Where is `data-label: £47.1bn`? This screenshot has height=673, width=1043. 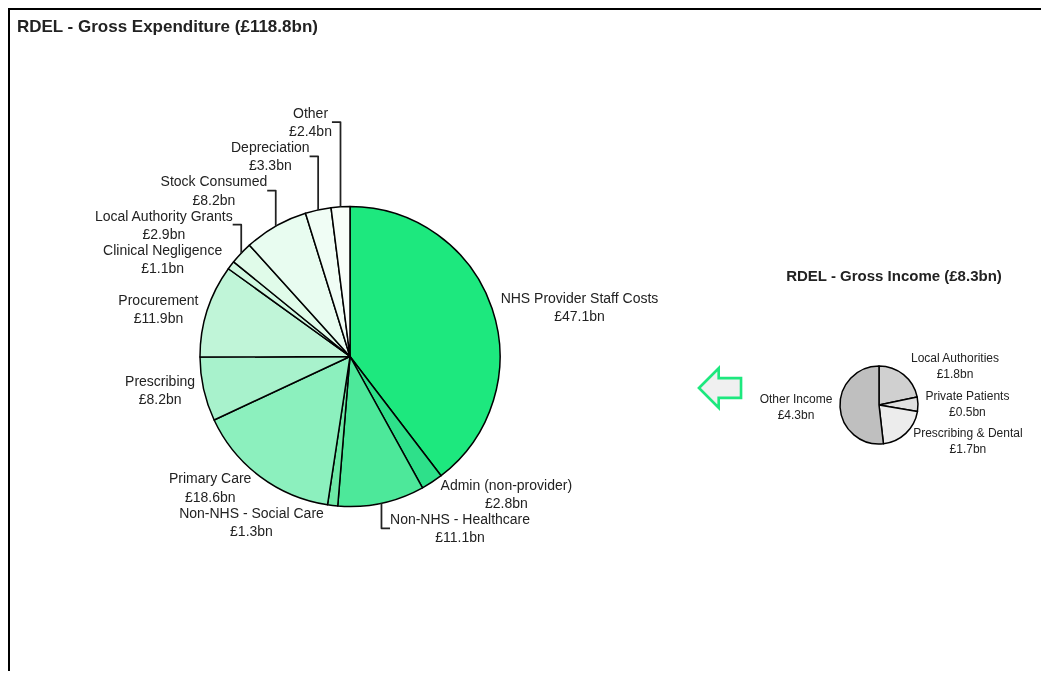
data-label: £47.1bn is located at coordinates (579, 315).